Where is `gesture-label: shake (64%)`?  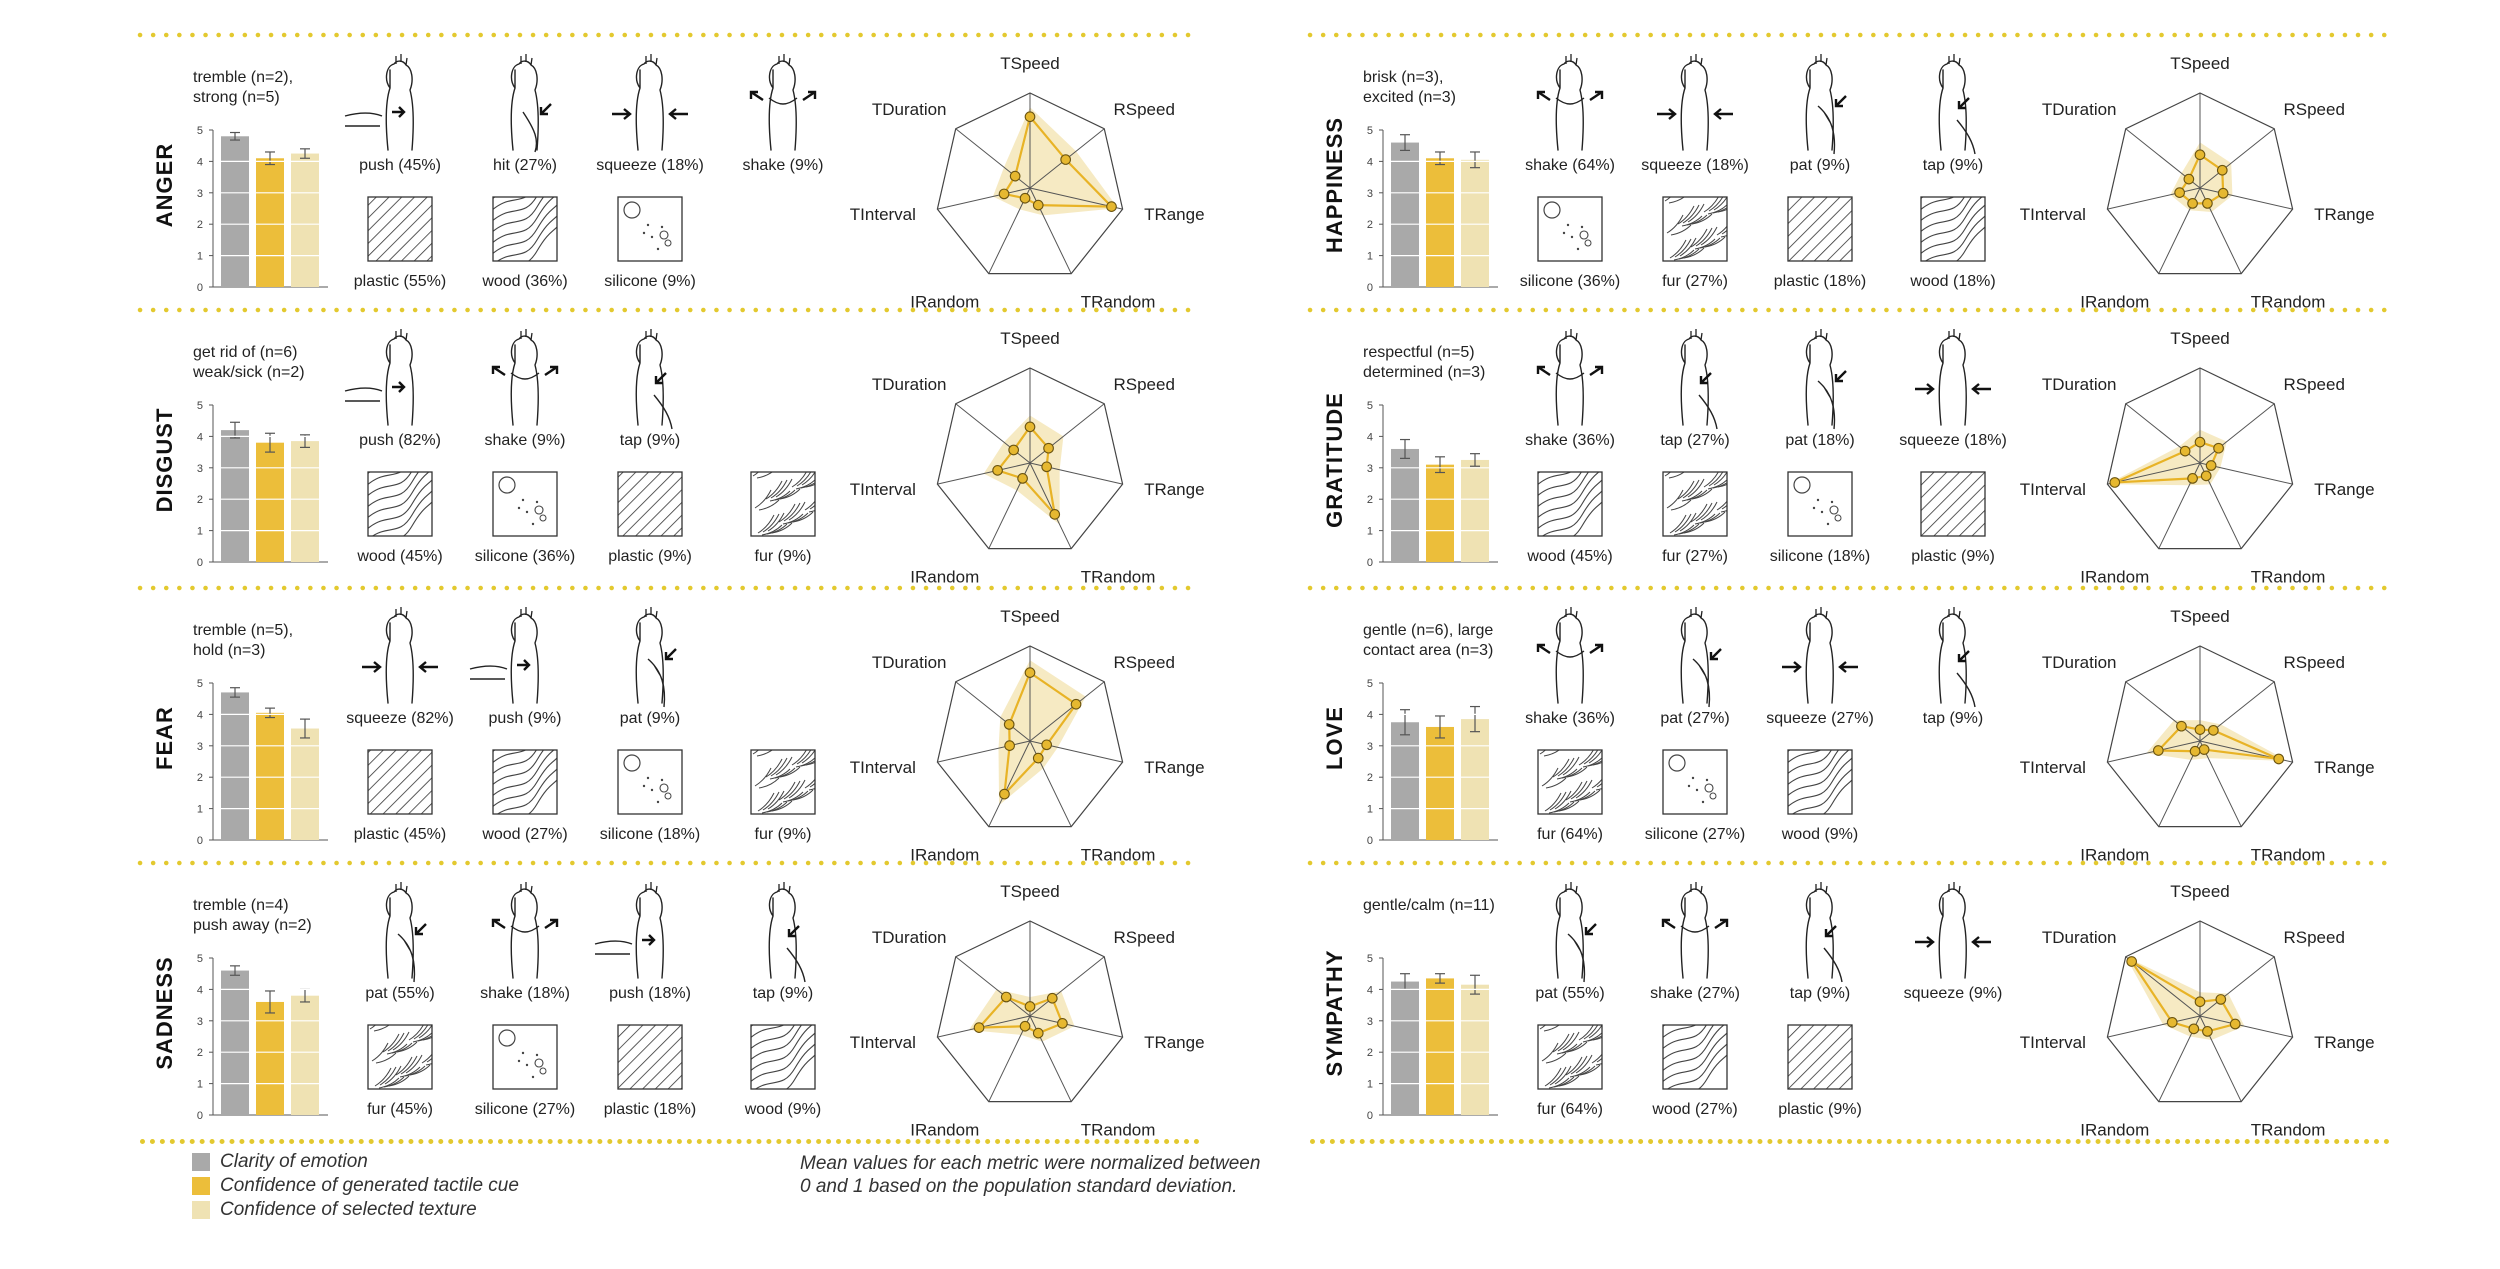
gesture-label: shake (64%) is located at coordinates (1570, 165).